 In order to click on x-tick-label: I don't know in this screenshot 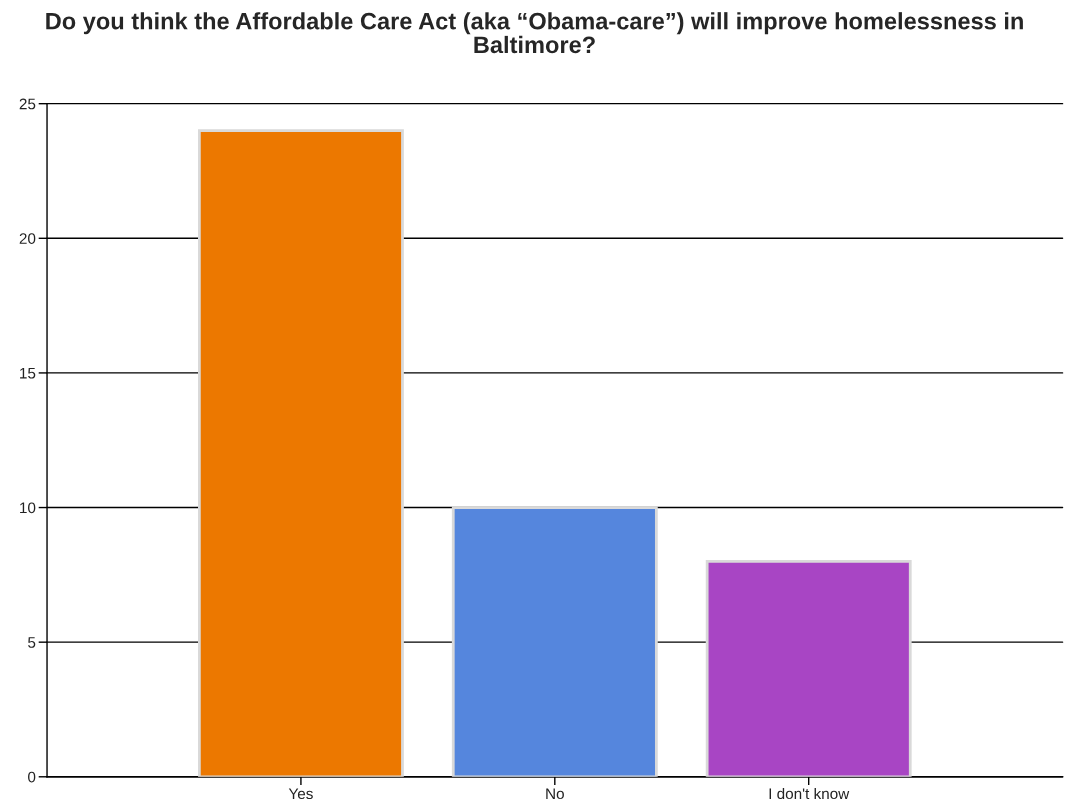, I will do `click(809, 793)`.